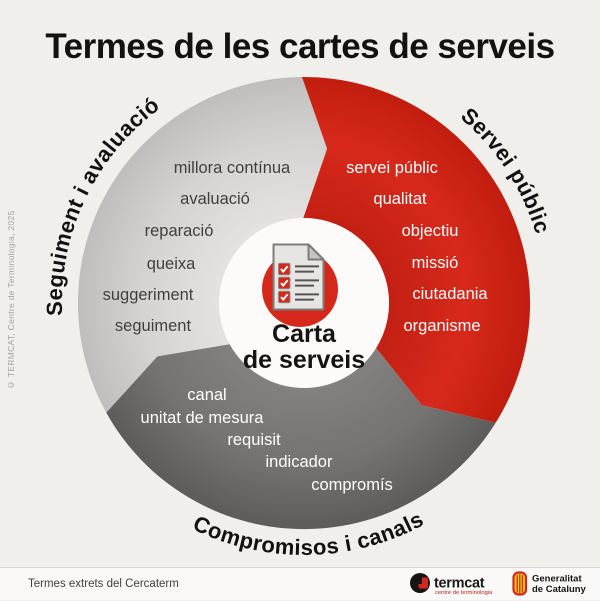 This screenshot has width=600, height=601. Describe the element at coordinates (304, 360) in the screenshot. I see `center-label-line2: de serveis` at that location.